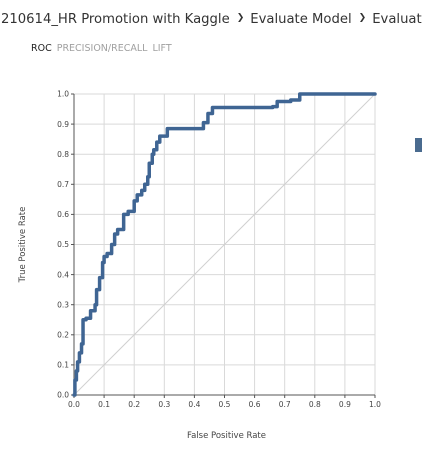 This screenshot has width=422, height=450. Describe the element at coordinates (104, 404) in the screenshot. I see `x-tick-label: 0.1` at that location.